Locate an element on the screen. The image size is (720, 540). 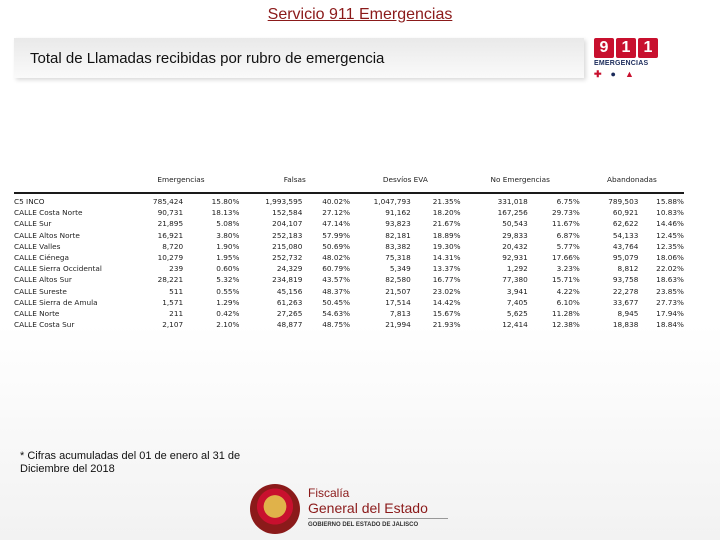
percent-cell: 12.38% is located at coordinates (566, 325).